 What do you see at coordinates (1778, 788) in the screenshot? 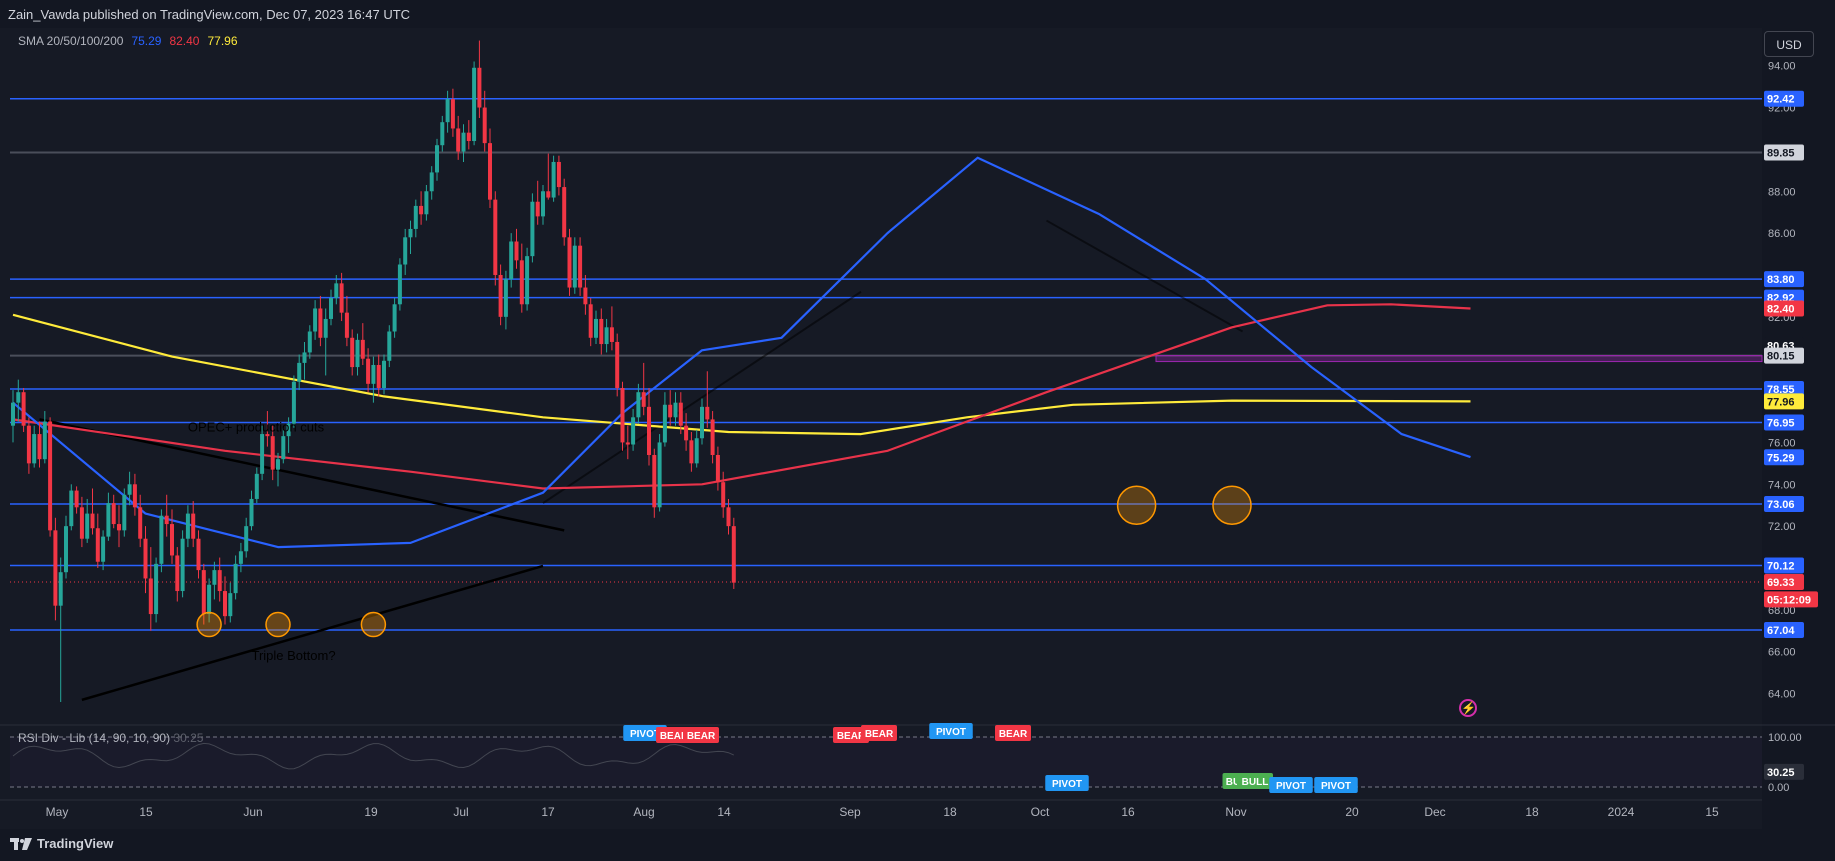
I see `rsi-tick-label: 0.00` at bounding box center [1778, 788].